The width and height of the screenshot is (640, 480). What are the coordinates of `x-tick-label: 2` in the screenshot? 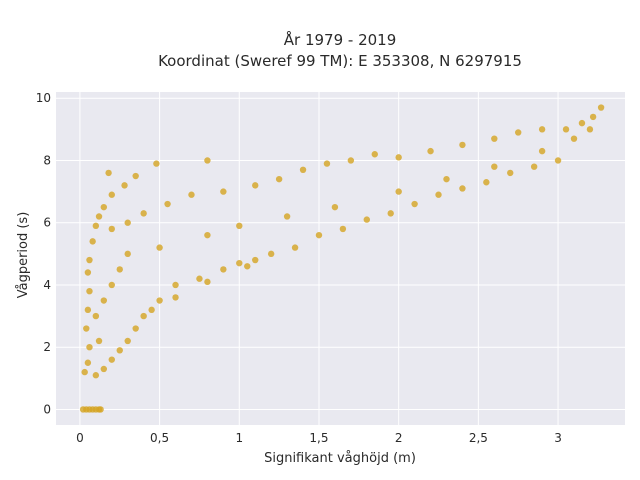 It's located at (399, 438).